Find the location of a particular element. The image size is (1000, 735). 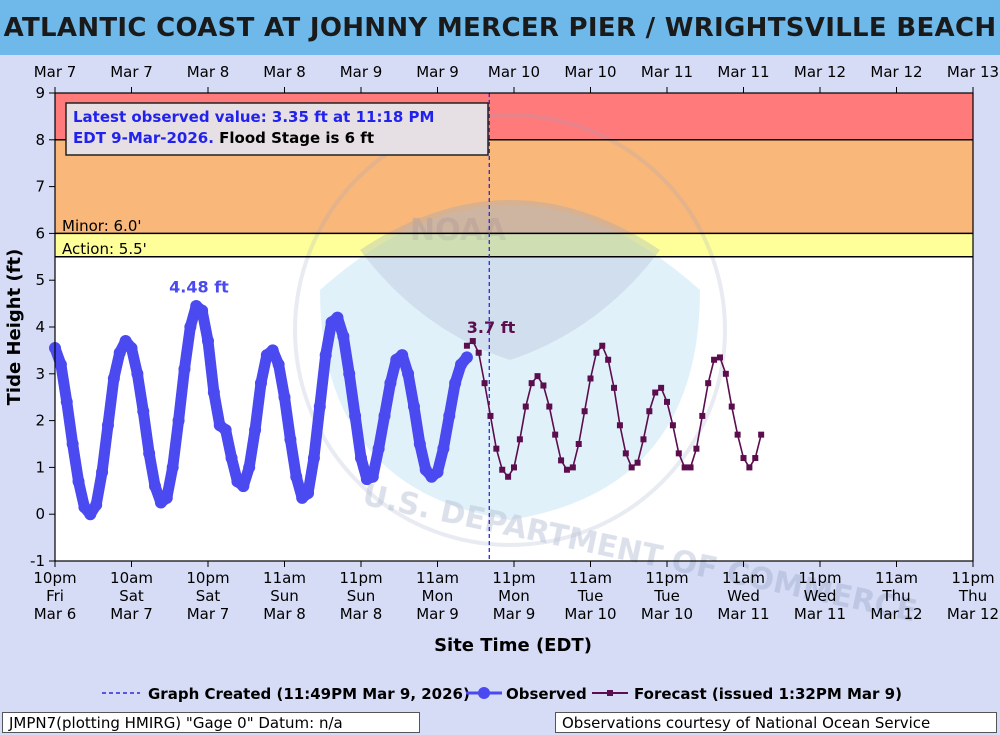

x-tick-label: Mar 7 is located at coordinates (131, 614).